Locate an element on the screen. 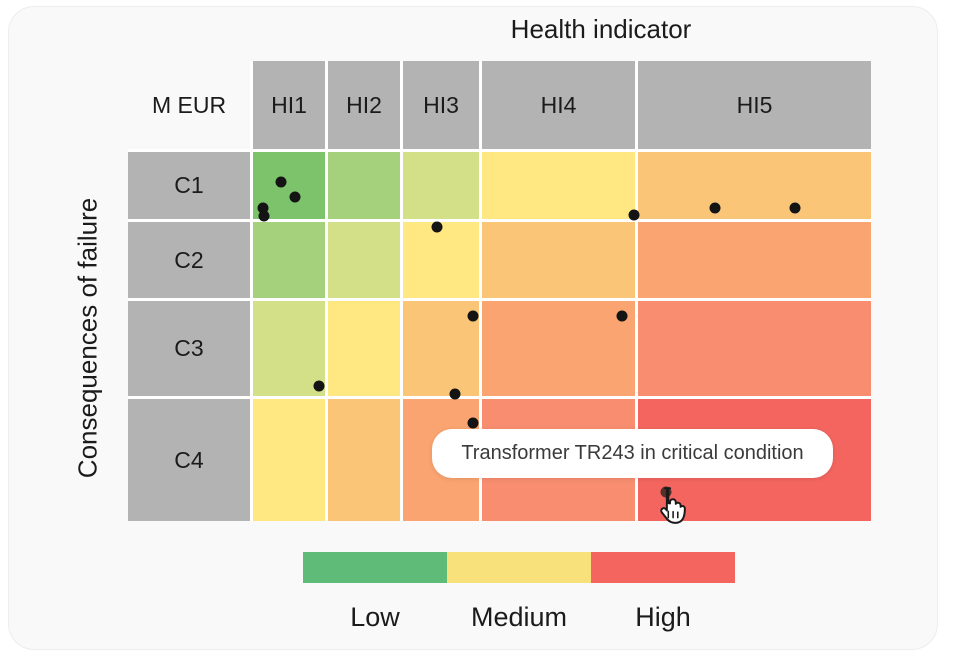 The image size is (953, 656). matrix-cell-C3-HI5 is located at coordinates (754, 348).